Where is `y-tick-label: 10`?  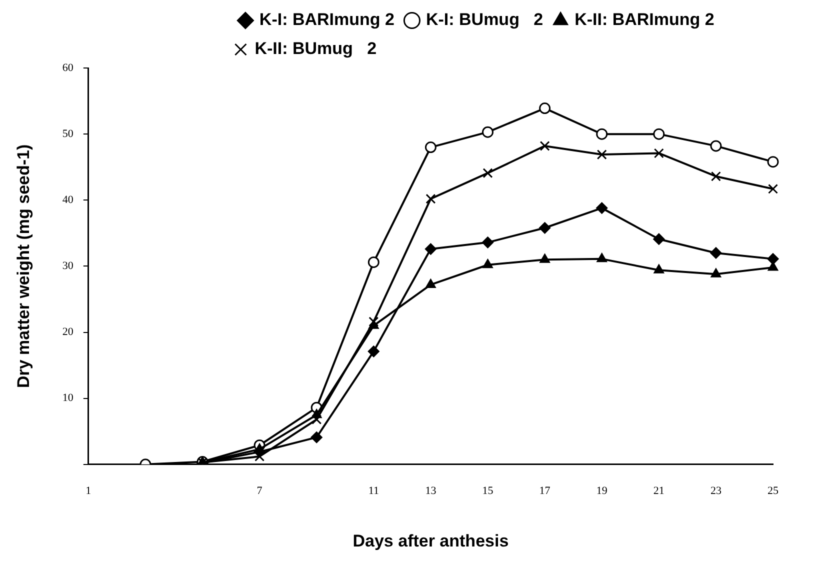
y-tick-label: 10 is located at coordinates (68, 398).